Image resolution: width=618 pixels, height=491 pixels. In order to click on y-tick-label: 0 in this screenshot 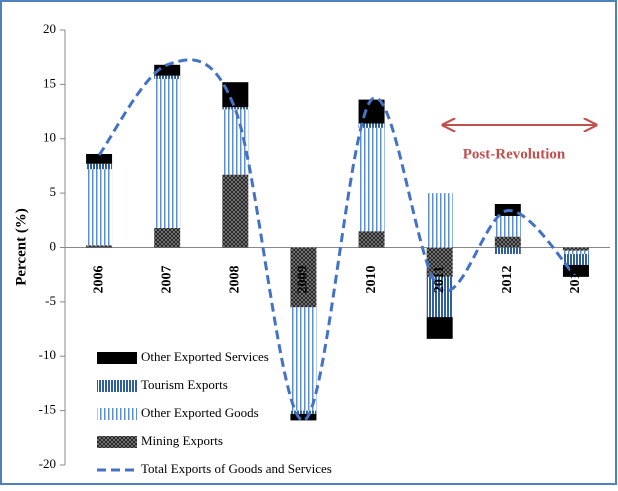, I will do `click(53, 245)`.